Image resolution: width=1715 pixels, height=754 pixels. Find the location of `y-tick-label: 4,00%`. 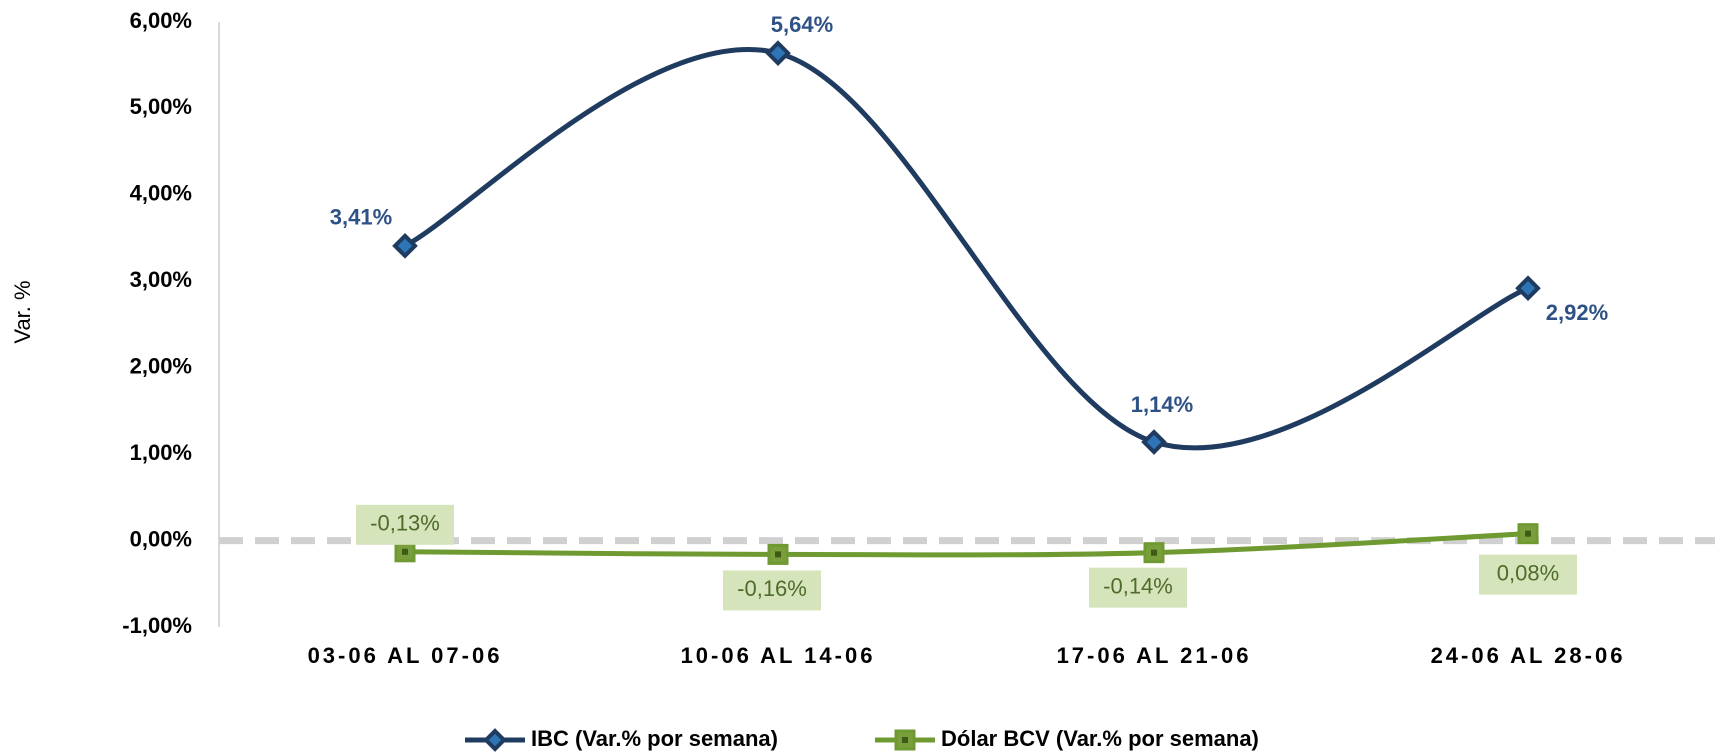

y-tick-label: 4,00% is located at coordinates (161, 193).